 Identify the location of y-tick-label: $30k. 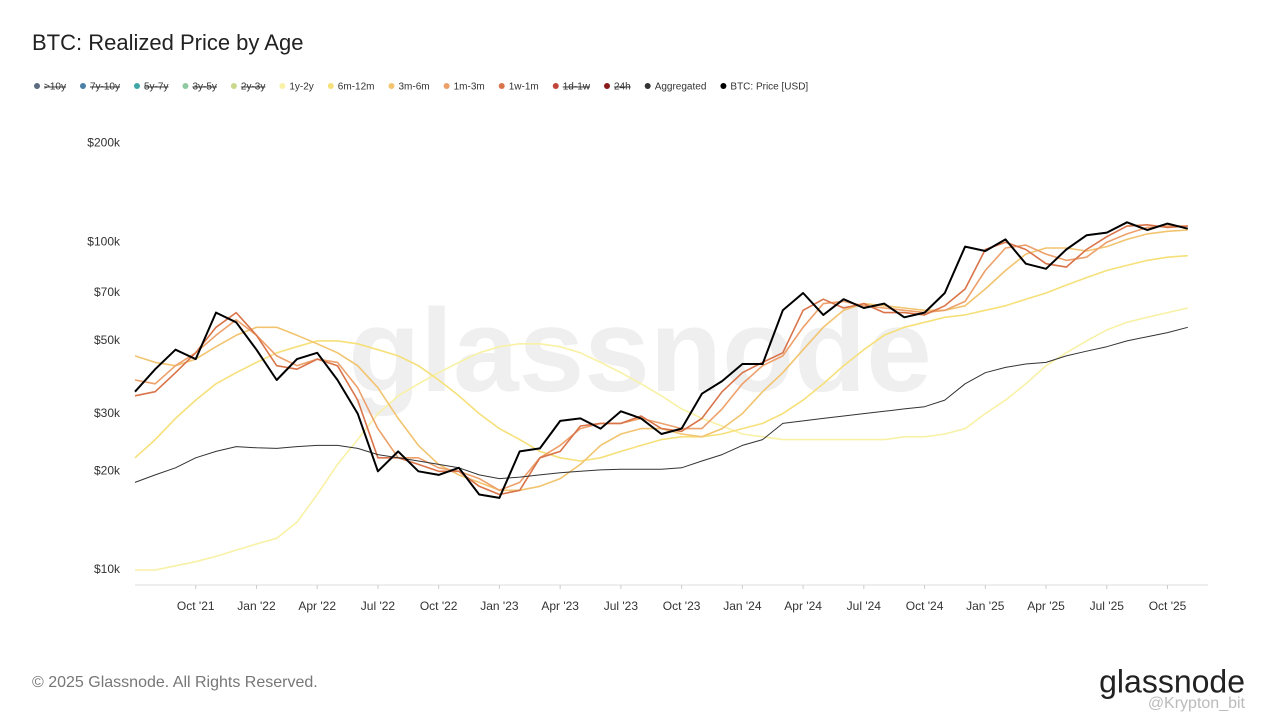
(107, 413).